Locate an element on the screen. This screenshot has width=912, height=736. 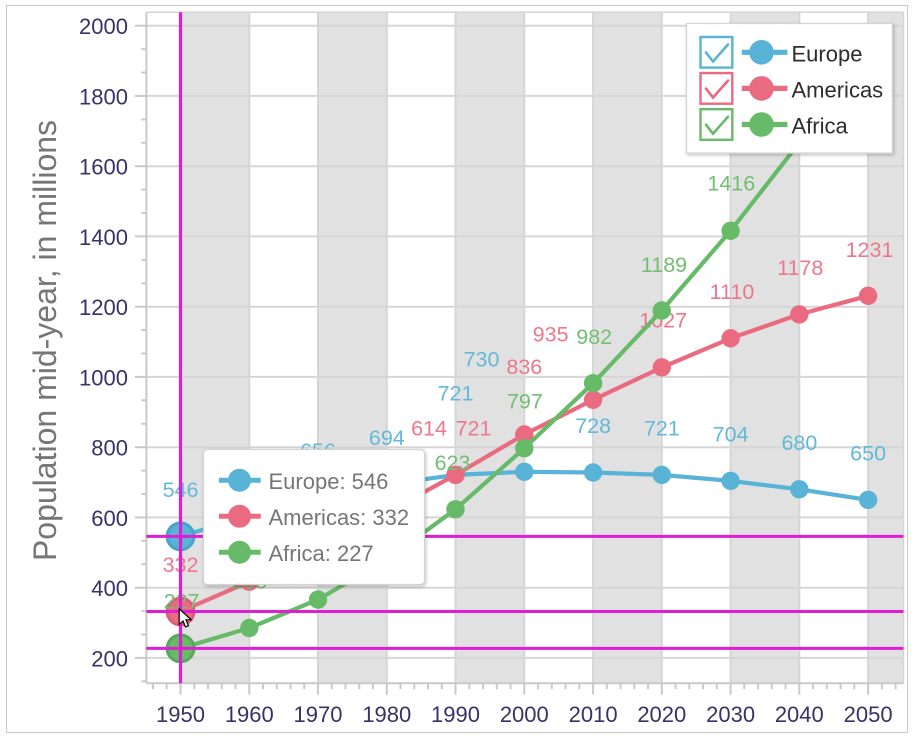
svg-text: 1189 is located at coordinates (664, 265).